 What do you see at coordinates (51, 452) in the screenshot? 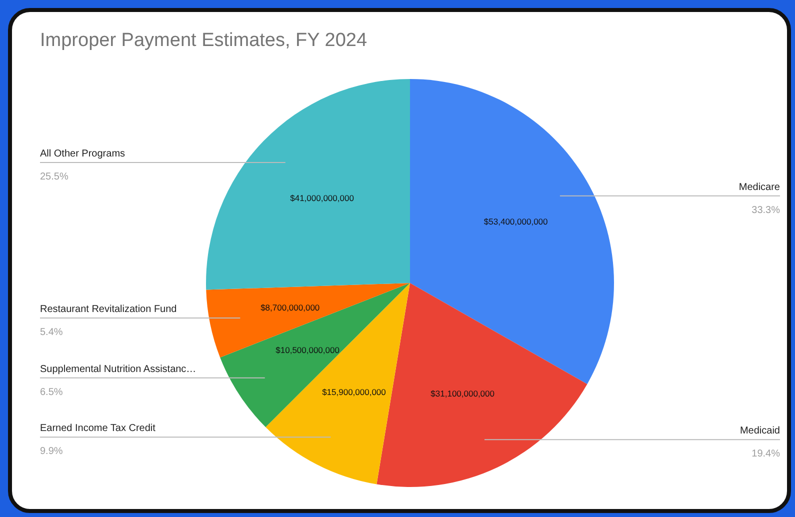
I see `text: 9.9%` at bounding box center [51, 452].